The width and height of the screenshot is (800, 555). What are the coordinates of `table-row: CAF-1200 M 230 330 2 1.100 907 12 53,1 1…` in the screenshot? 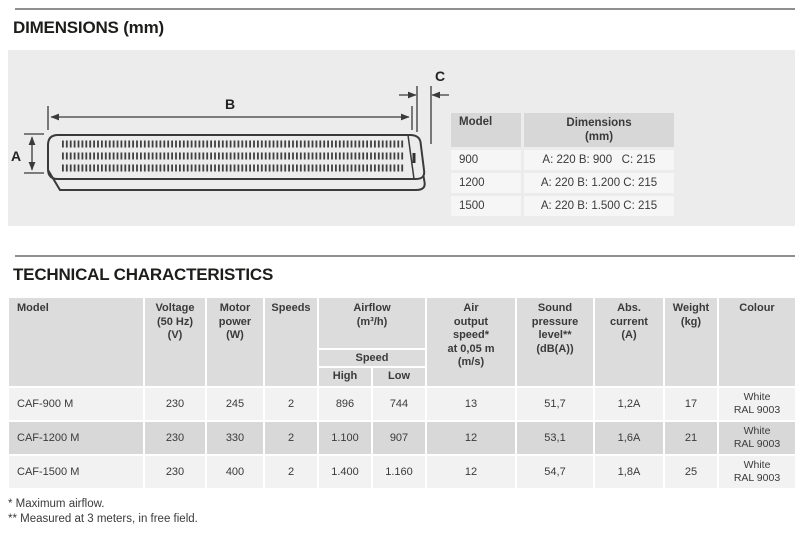 It's located at (402, 438).